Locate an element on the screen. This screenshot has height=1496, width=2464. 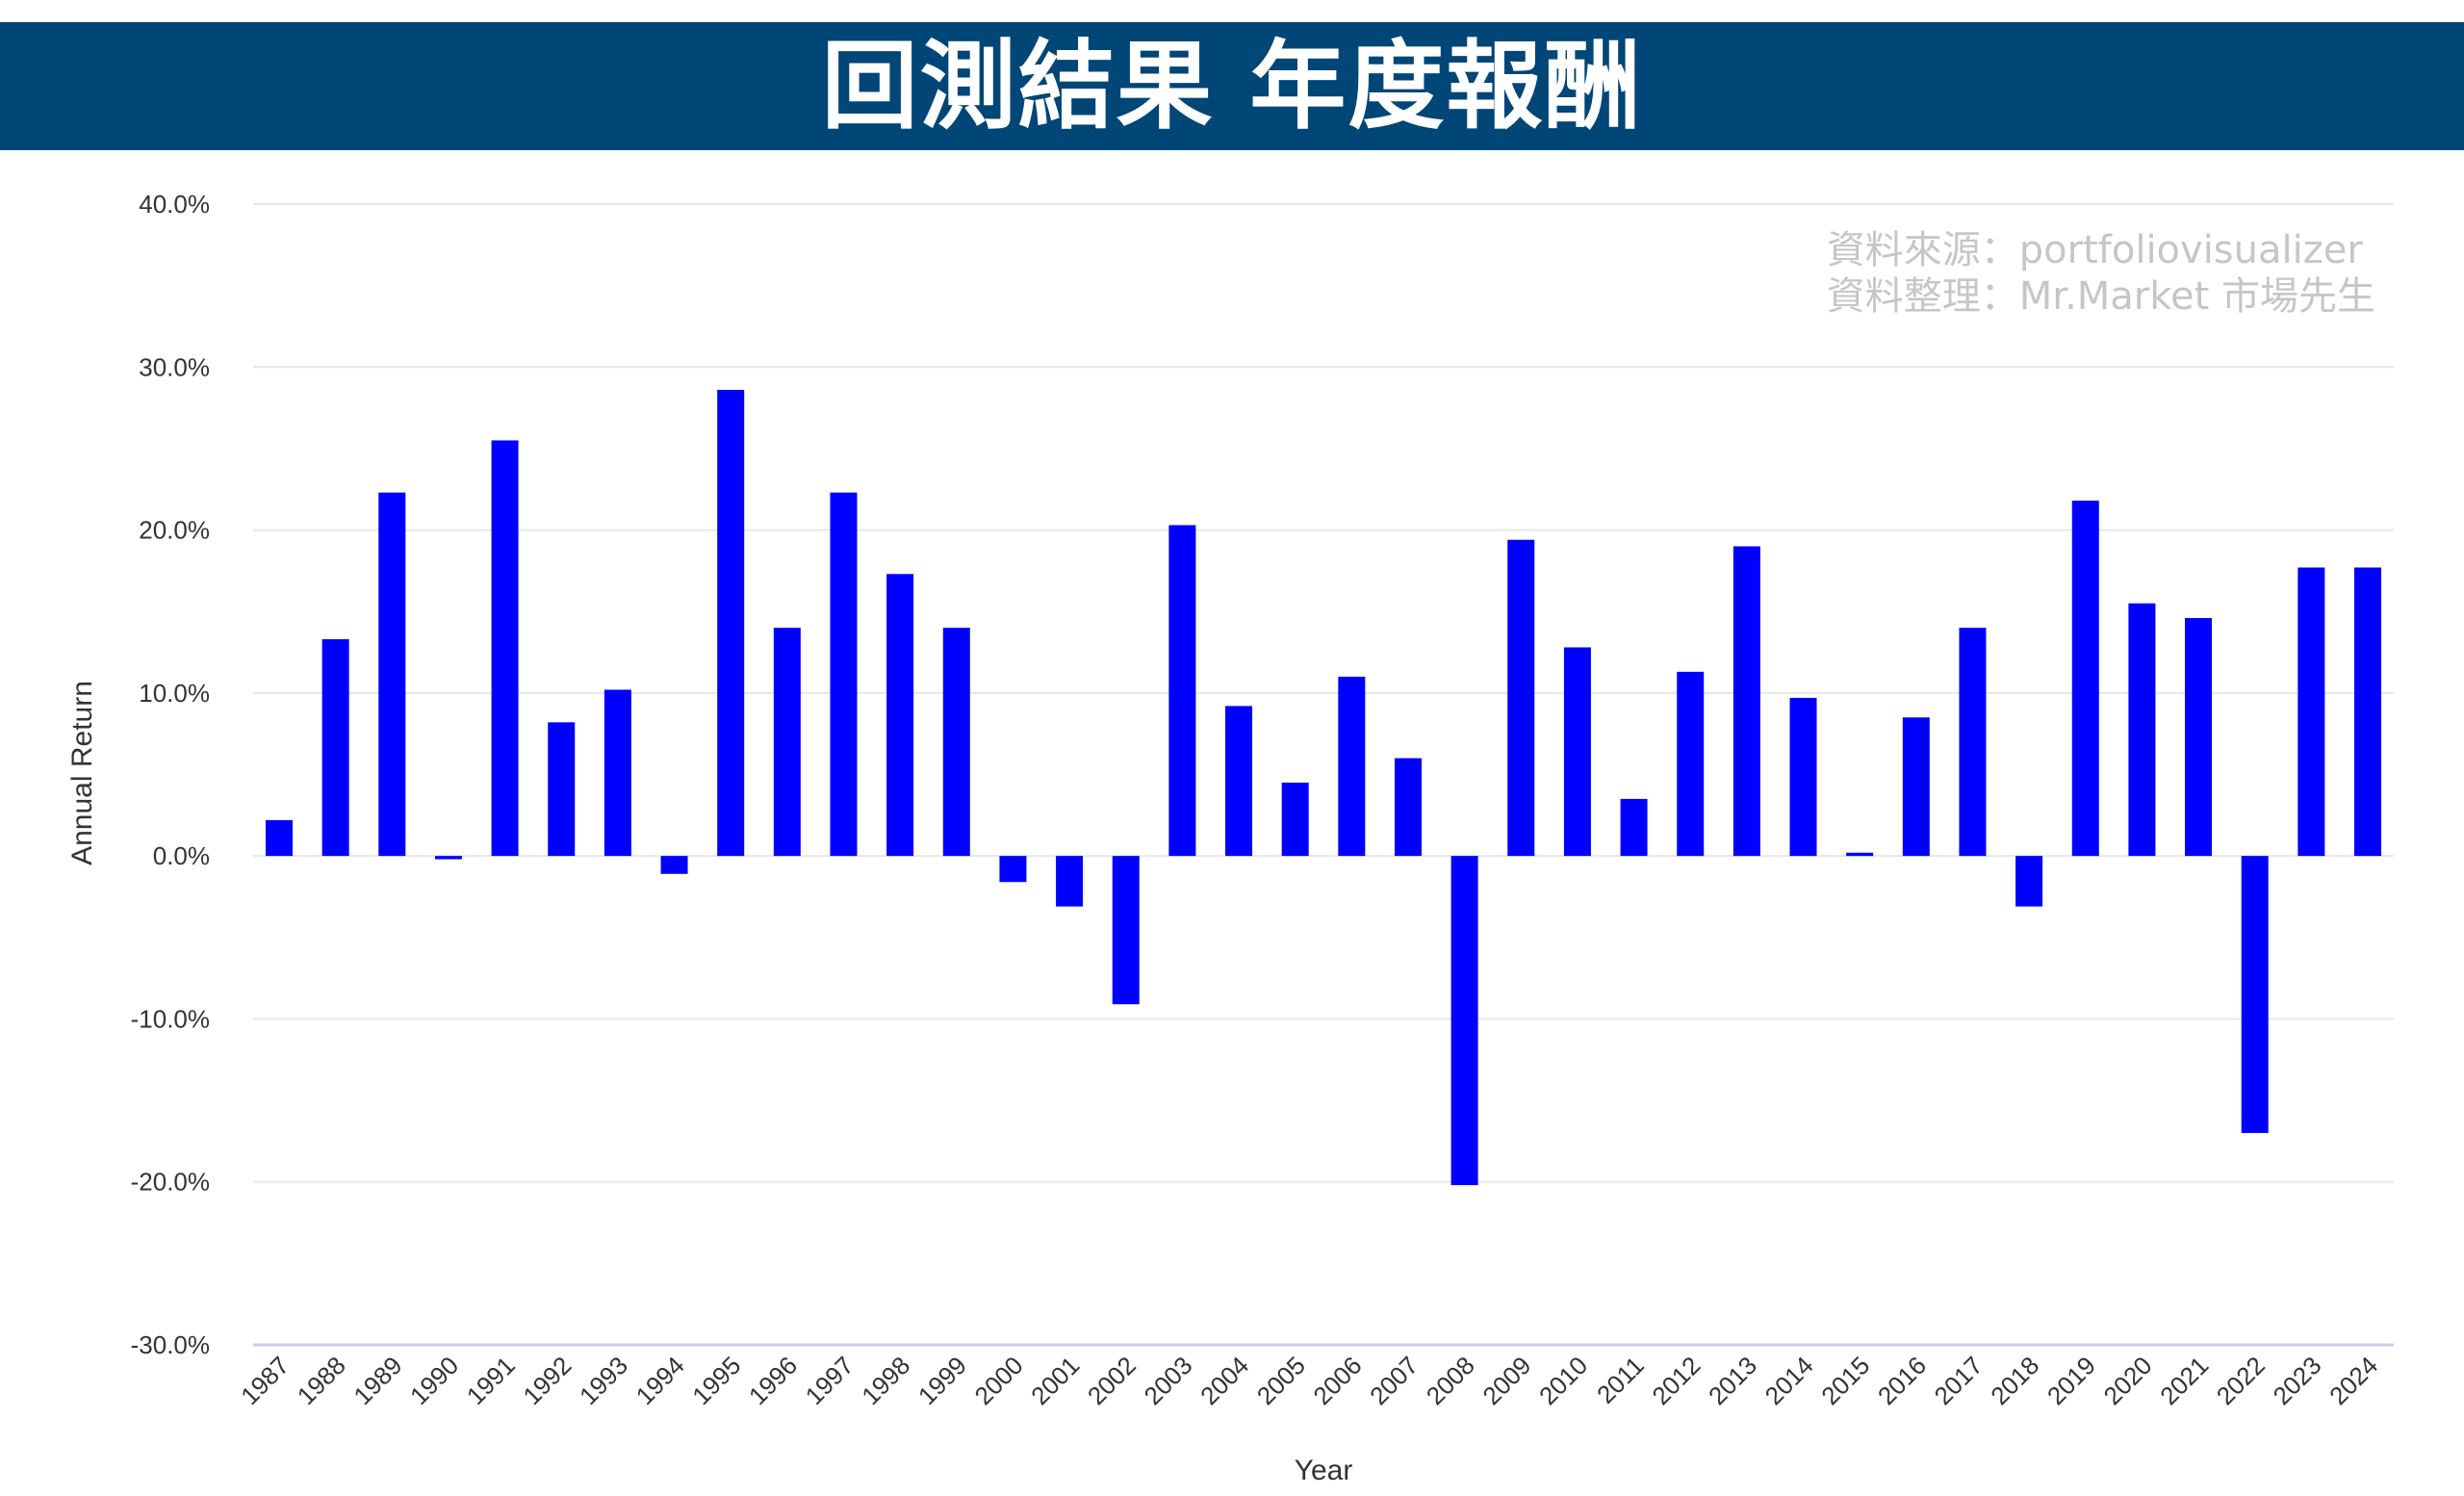
y-tick-label: 40.0% is located at coordinates (174, 204).